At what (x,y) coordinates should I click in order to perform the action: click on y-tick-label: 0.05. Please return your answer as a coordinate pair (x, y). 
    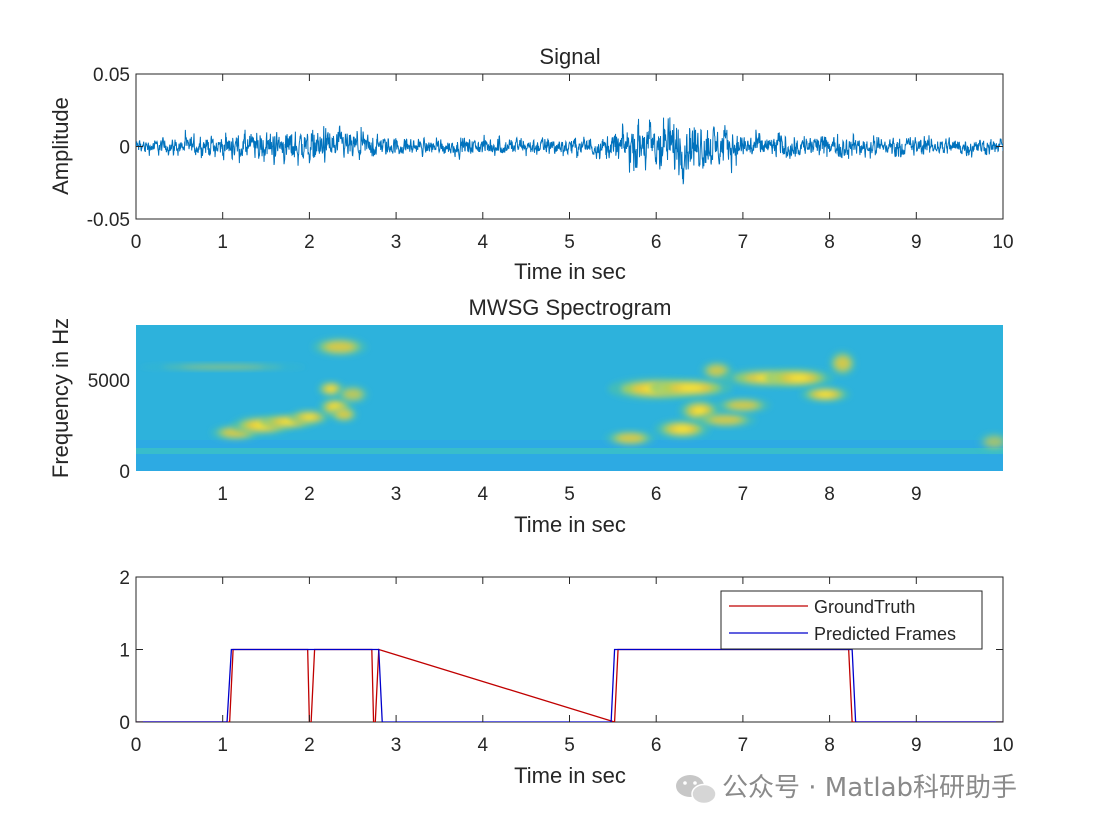
    Looking at the image, I should click on (111, 75).